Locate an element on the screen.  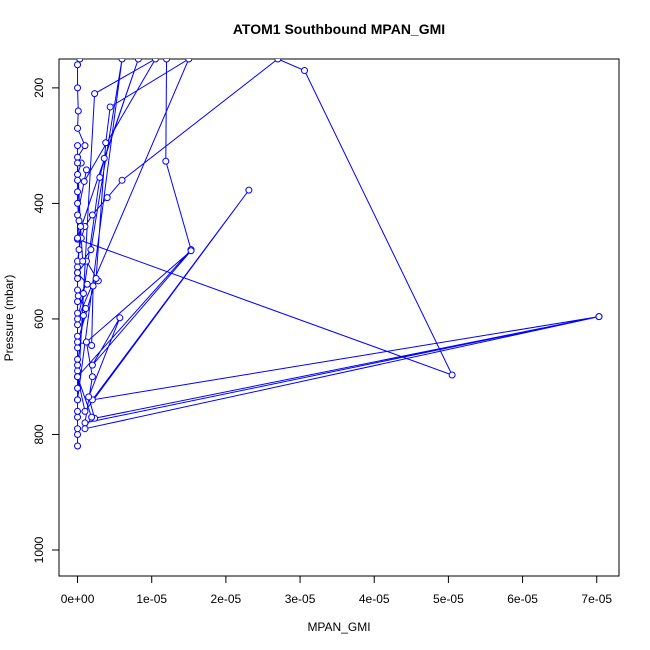
x-tick-label: 3e-05 is located at coordinates (300, 599).